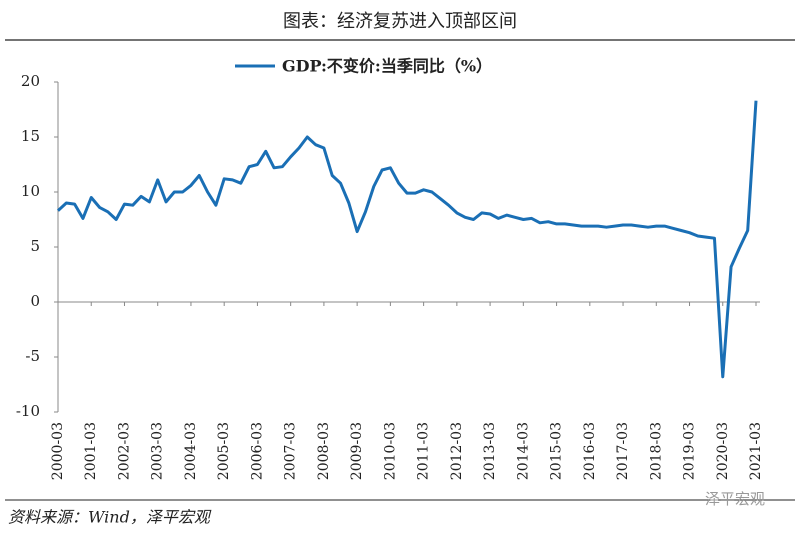  I want to click on x-tick-label: 2001-03, so click(91, 451).